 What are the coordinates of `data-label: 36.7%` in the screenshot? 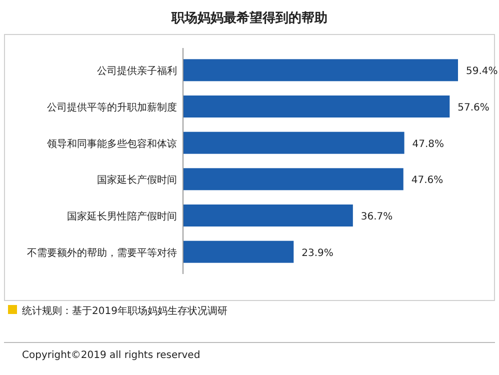 It's located at (376, 217).